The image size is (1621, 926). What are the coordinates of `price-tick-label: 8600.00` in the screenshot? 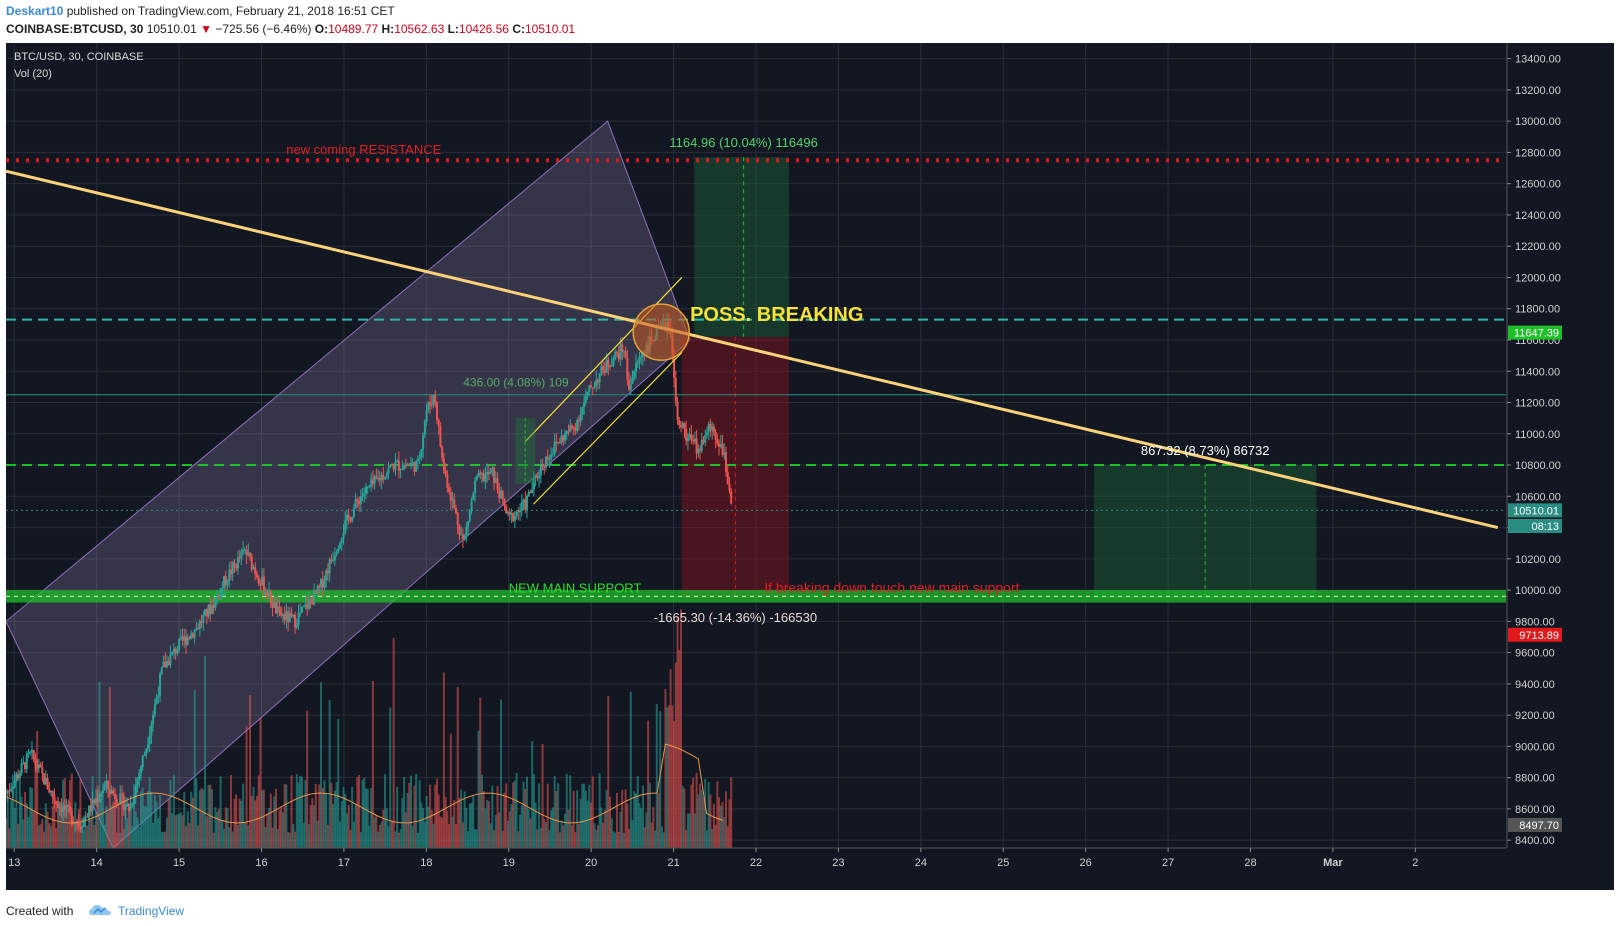 It's located at (1535, 810).